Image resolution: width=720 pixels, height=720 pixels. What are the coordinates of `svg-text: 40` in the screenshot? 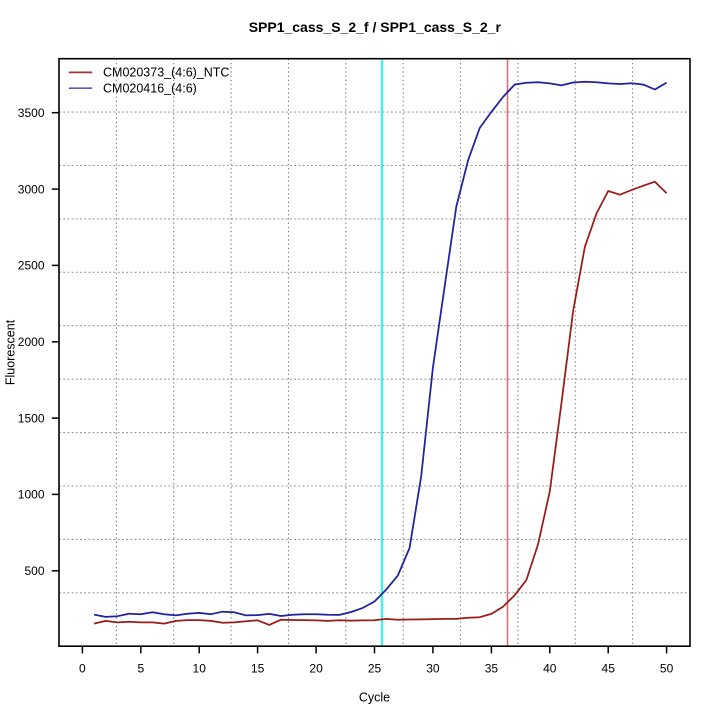 It's located at (550, 669).